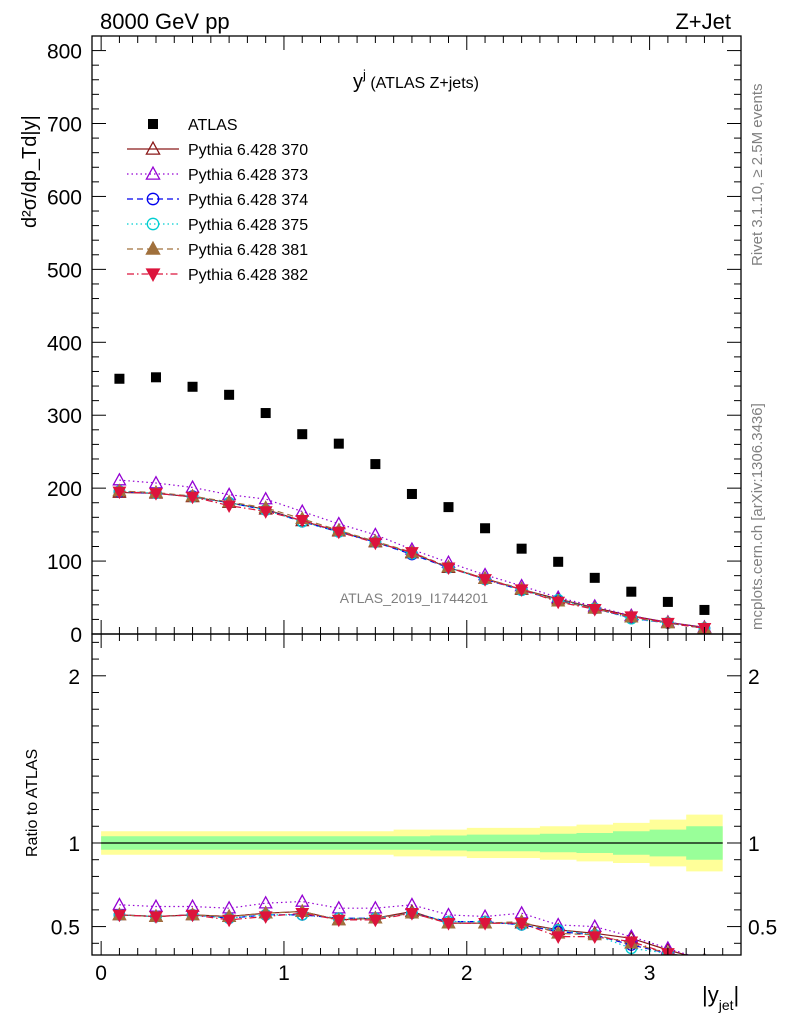  Describe the element at coordinates (165, 21) in the screenshot. I see `header-energy: 8000 GeV pp` at that location.